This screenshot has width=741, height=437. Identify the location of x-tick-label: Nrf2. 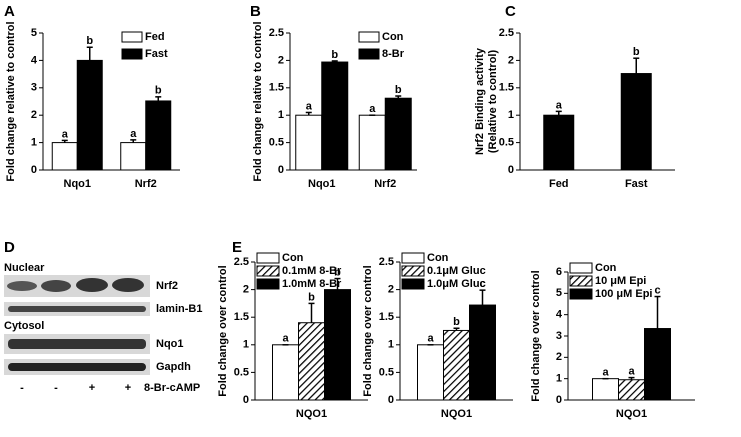
(385, 184).